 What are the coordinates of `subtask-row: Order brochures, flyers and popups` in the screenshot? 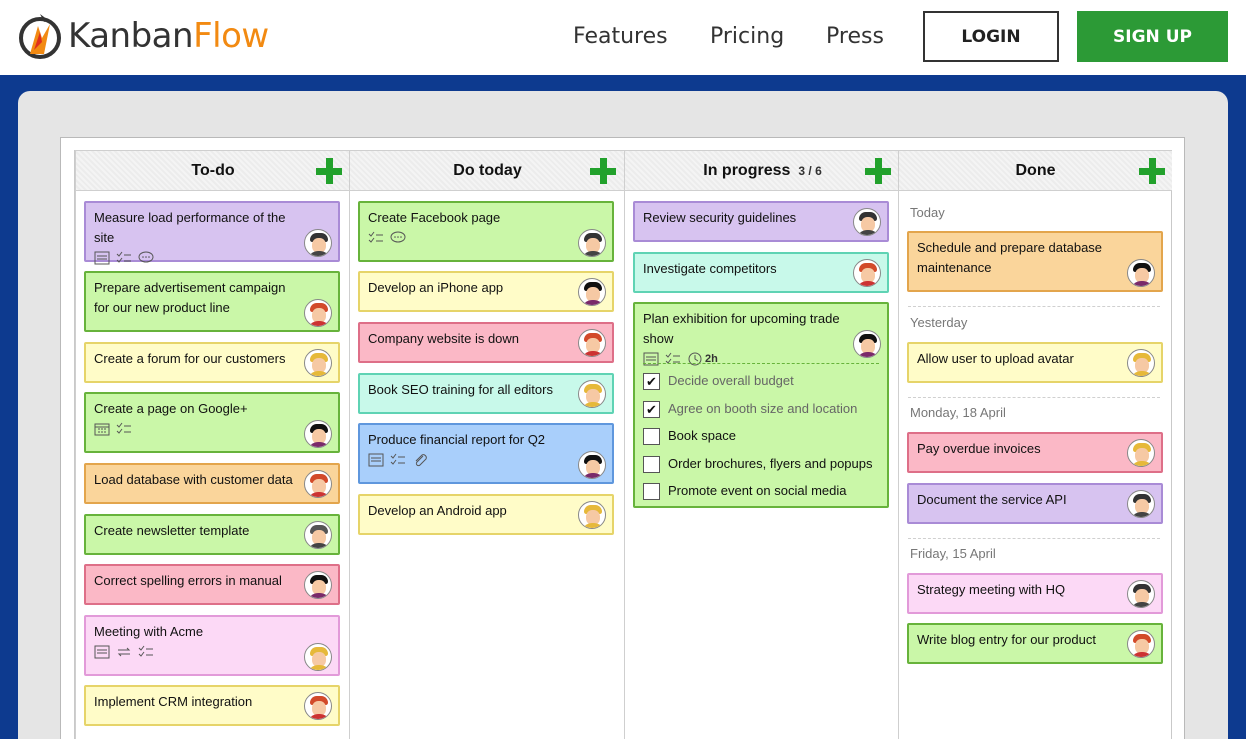 It's located at (758, 464).